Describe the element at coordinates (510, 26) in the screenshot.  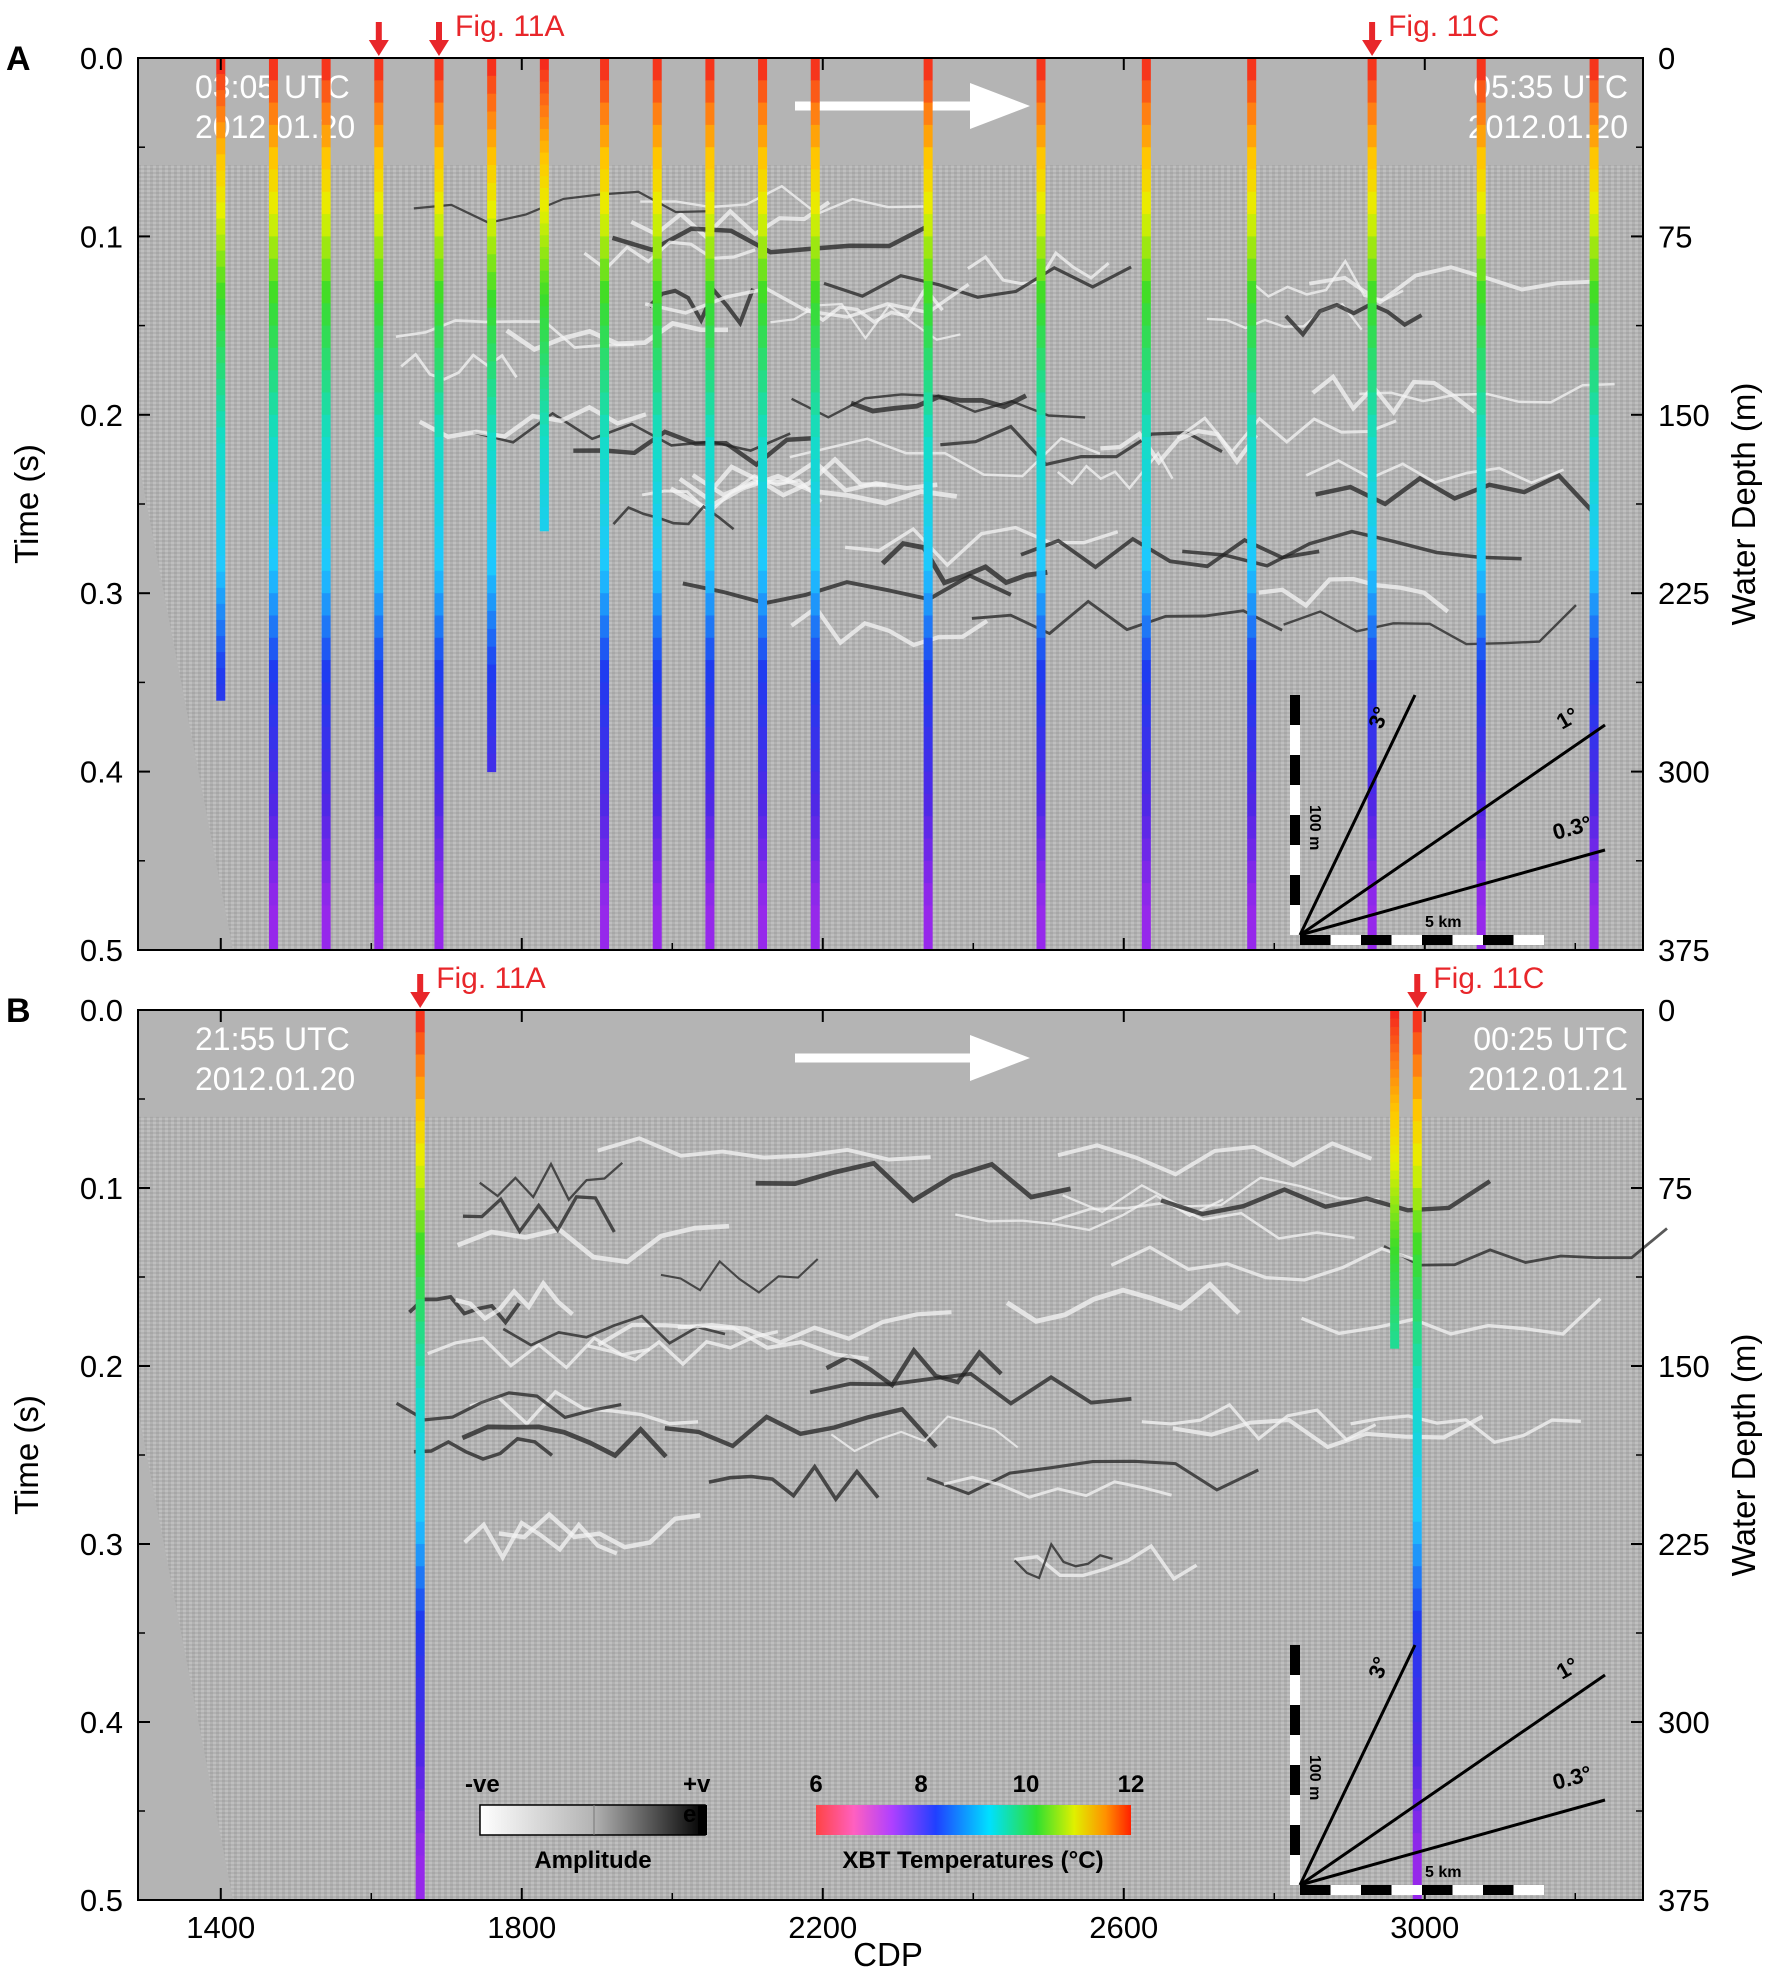
I see `fig-reference-label: Fig. 11A` at that location.